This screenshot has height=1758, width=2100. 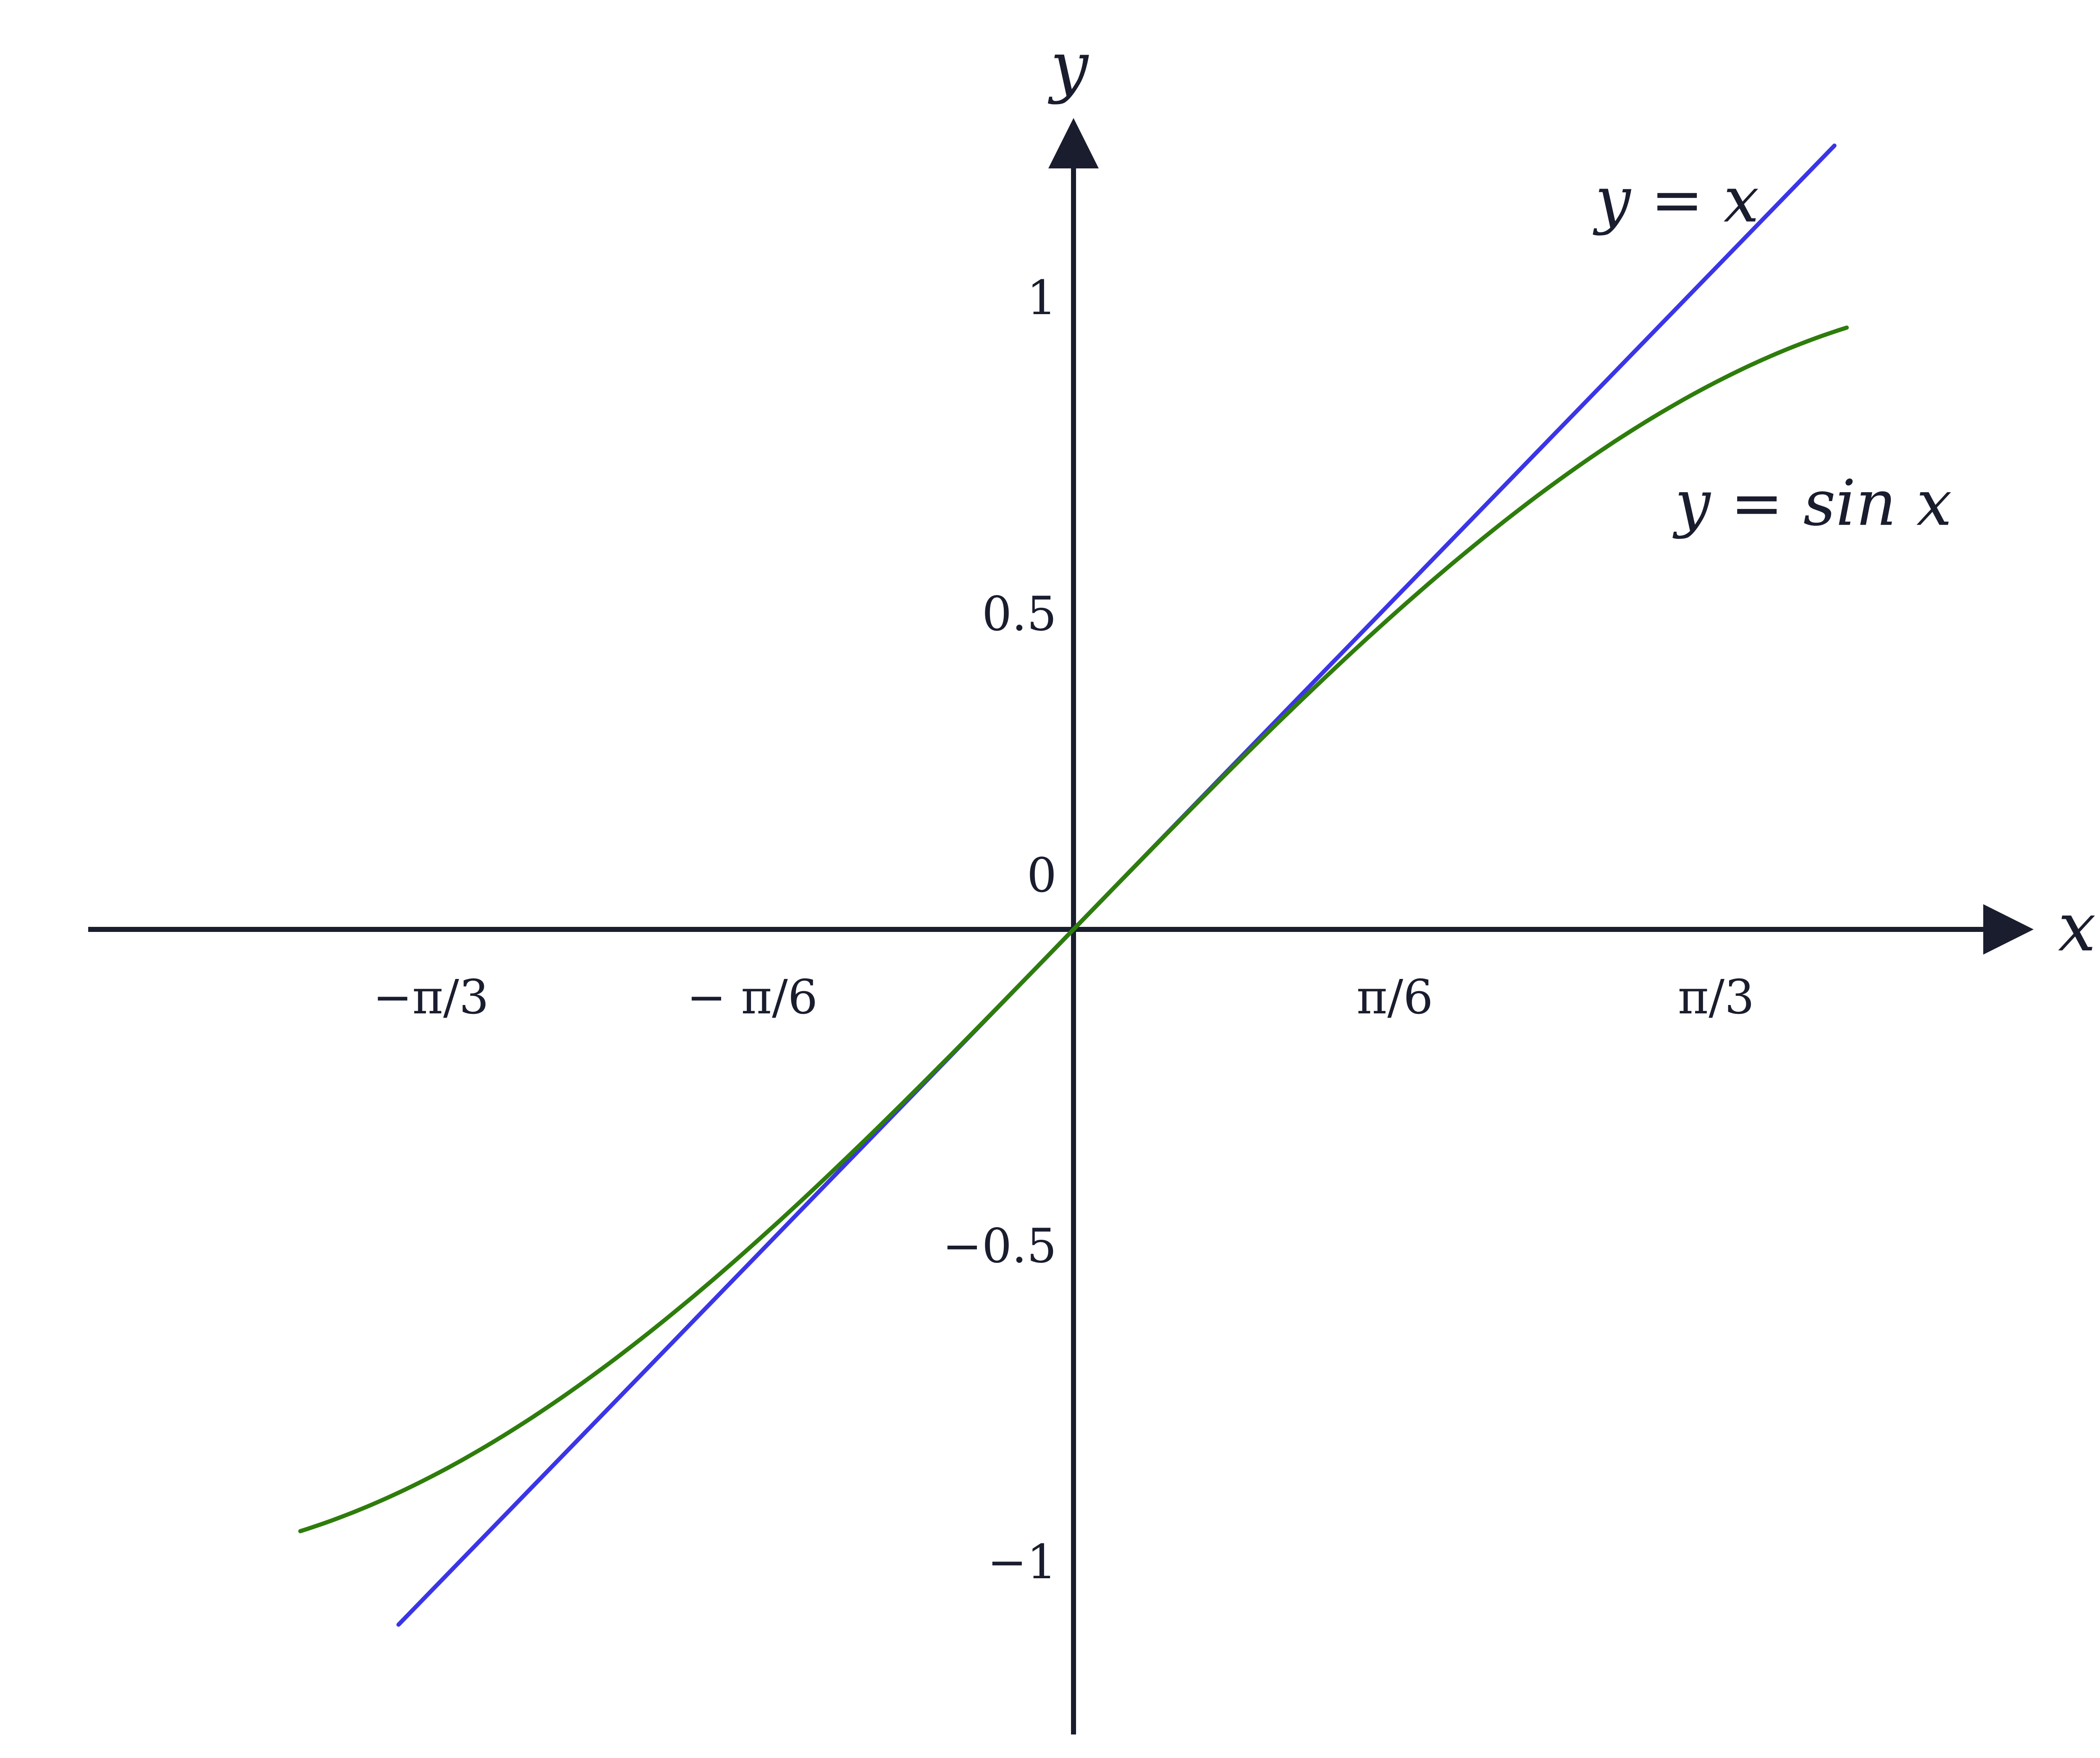 What do you see at coordinates (1042, 875) in the screenshot?
I see `y-tick-label: 0` at bounding box center [1042, 875].